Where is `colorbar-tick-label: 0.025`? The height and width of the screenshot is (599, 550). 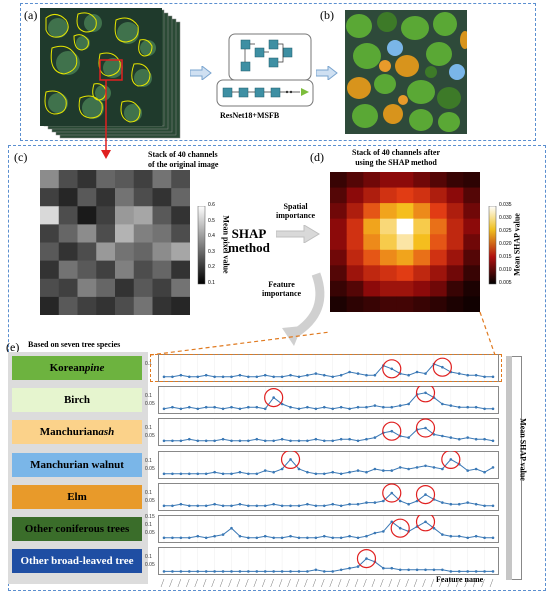
colorbar-tick-label: 0.025 is located at coordinates (505, 231).